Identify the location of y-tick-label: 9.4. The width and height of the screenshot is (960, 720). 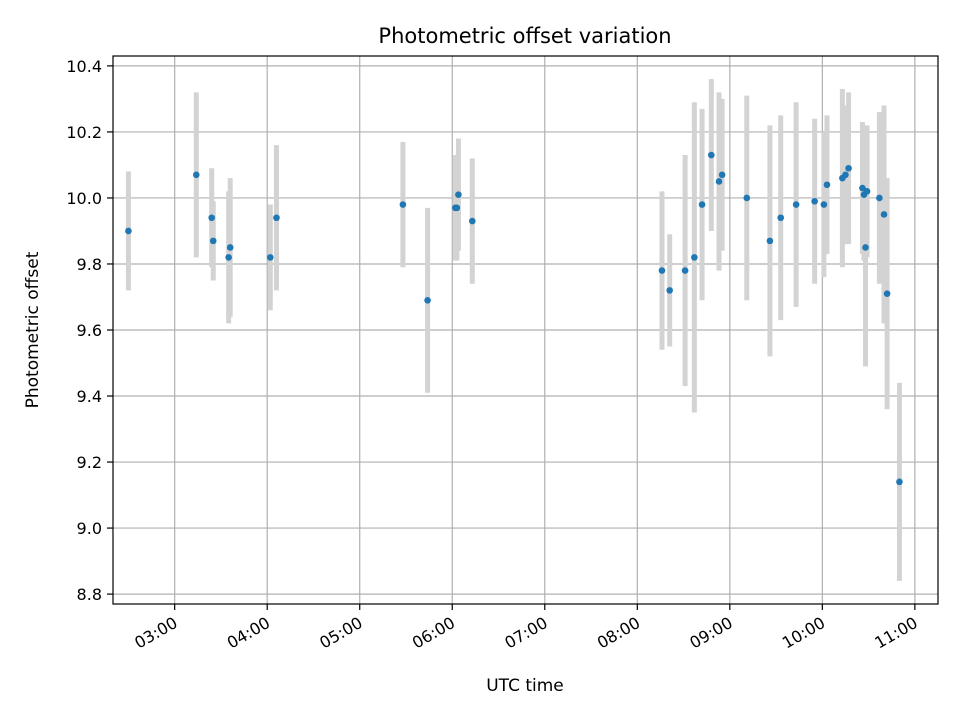
(89, 396).